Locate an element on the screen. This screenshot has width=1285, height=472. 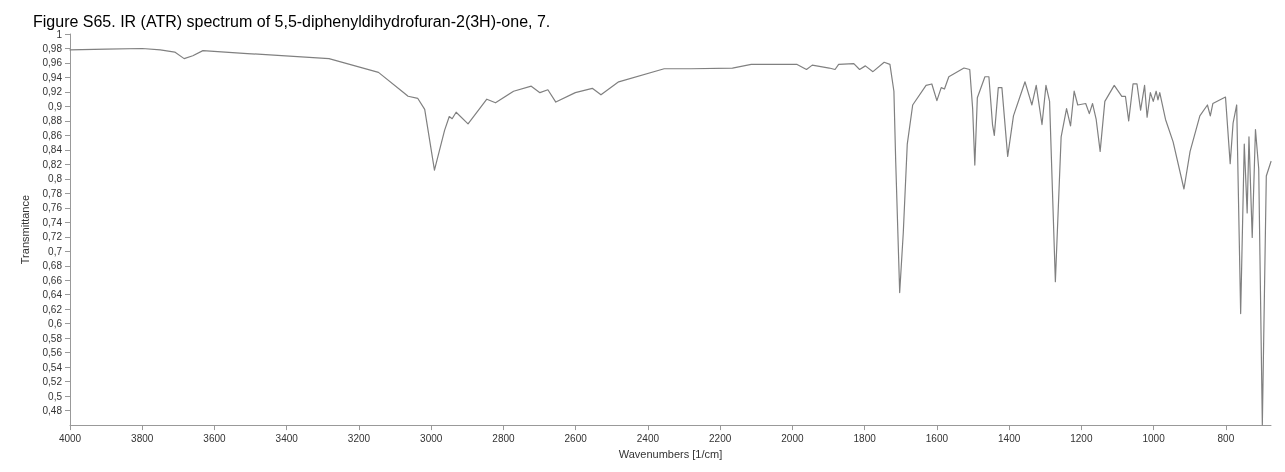
x-tick-label: 2800 is located at coordinates (503, 438).